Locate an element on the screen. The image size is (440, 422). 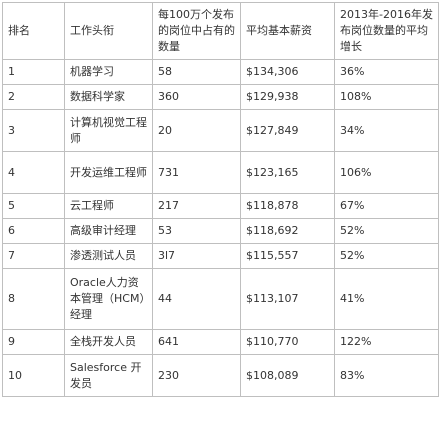
cell-salary: $115,557 is located at coordinates (287, 256).